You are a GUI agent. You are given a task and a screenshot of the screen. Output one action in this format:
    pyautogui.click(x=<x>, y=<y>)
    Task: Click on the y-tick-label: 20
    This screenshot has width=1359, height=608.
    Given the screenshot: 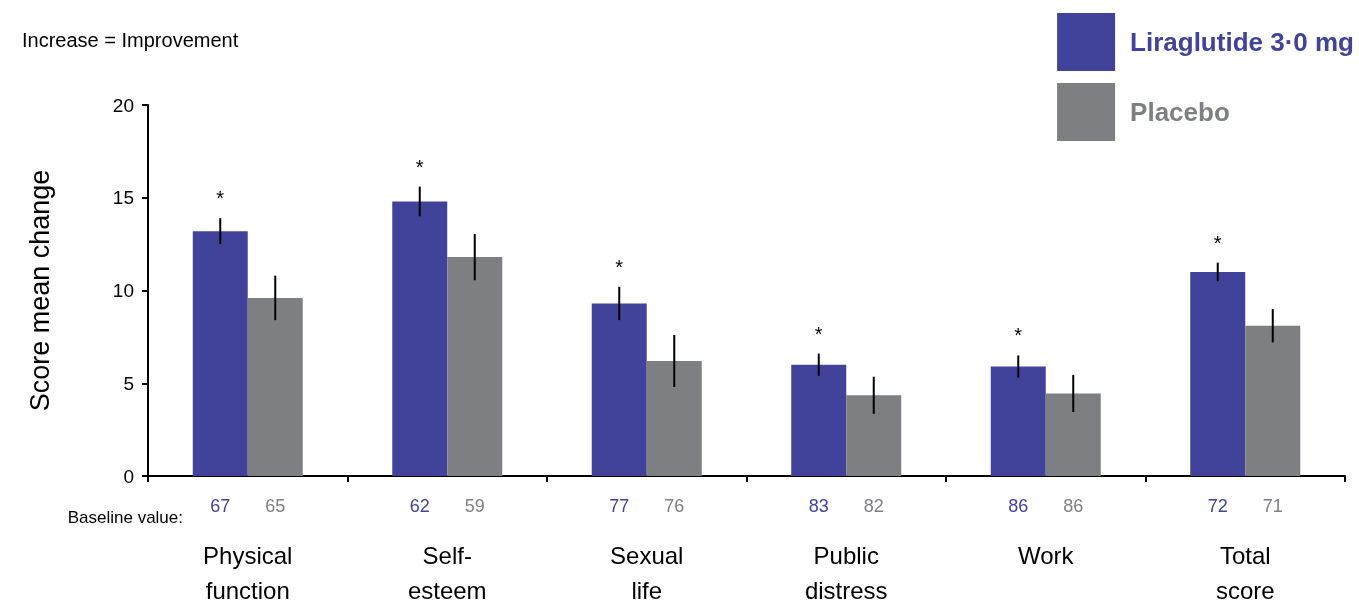 What is the action you would take?
    pyautogui.click(x=123, y=105)
    